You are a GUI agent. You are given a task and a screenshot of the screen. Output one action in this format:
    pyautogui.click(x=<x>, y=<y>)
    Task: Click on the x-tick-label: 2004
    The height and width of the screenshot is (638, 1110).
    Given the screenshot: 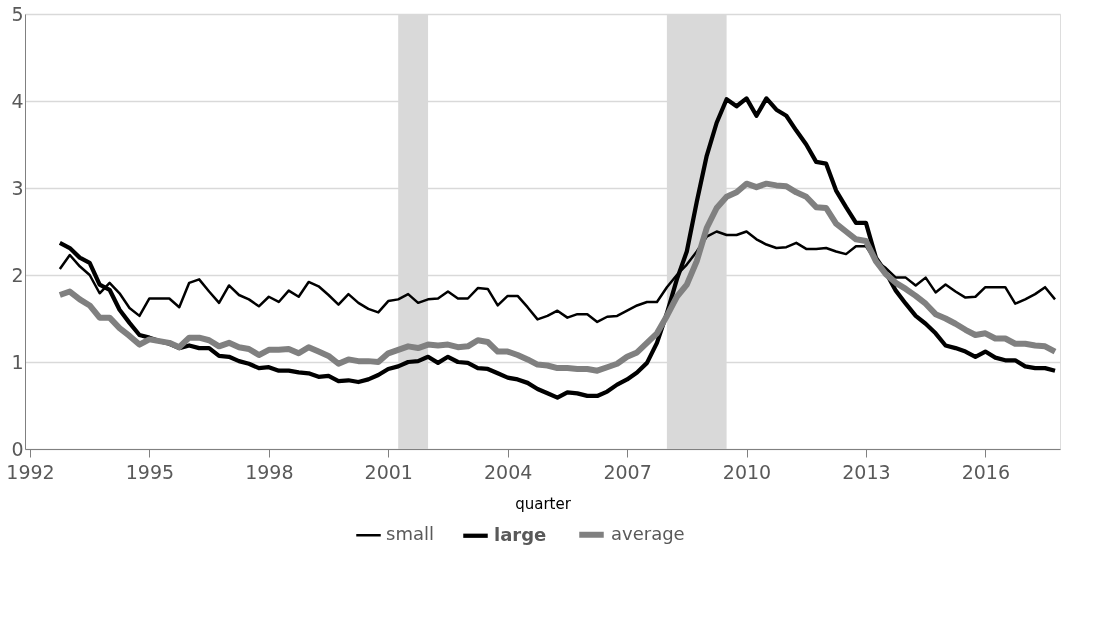 What is the action you would take?
    pyautogui.click(x=508, y=471)
    